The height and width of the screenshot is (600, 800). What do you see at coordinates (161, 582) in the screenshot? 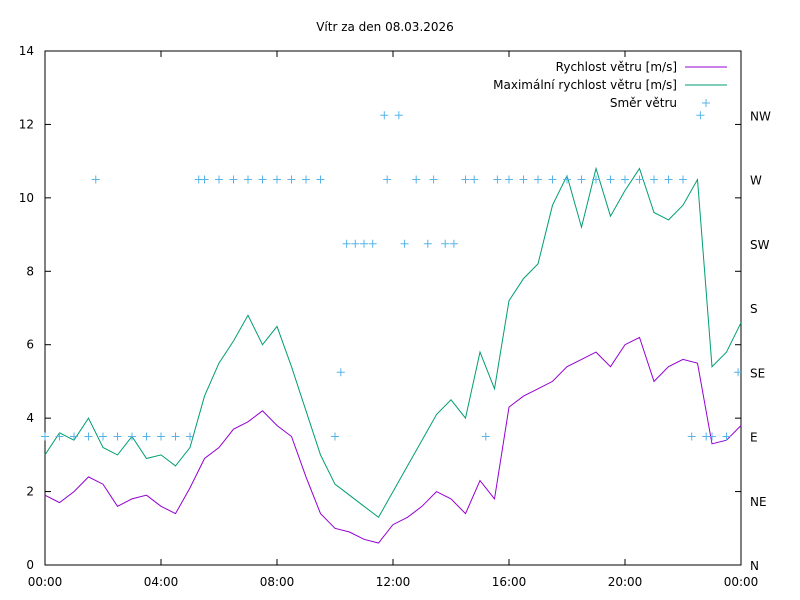
I see `x-tick-label: 04:00` at bounding box center [161, 582].